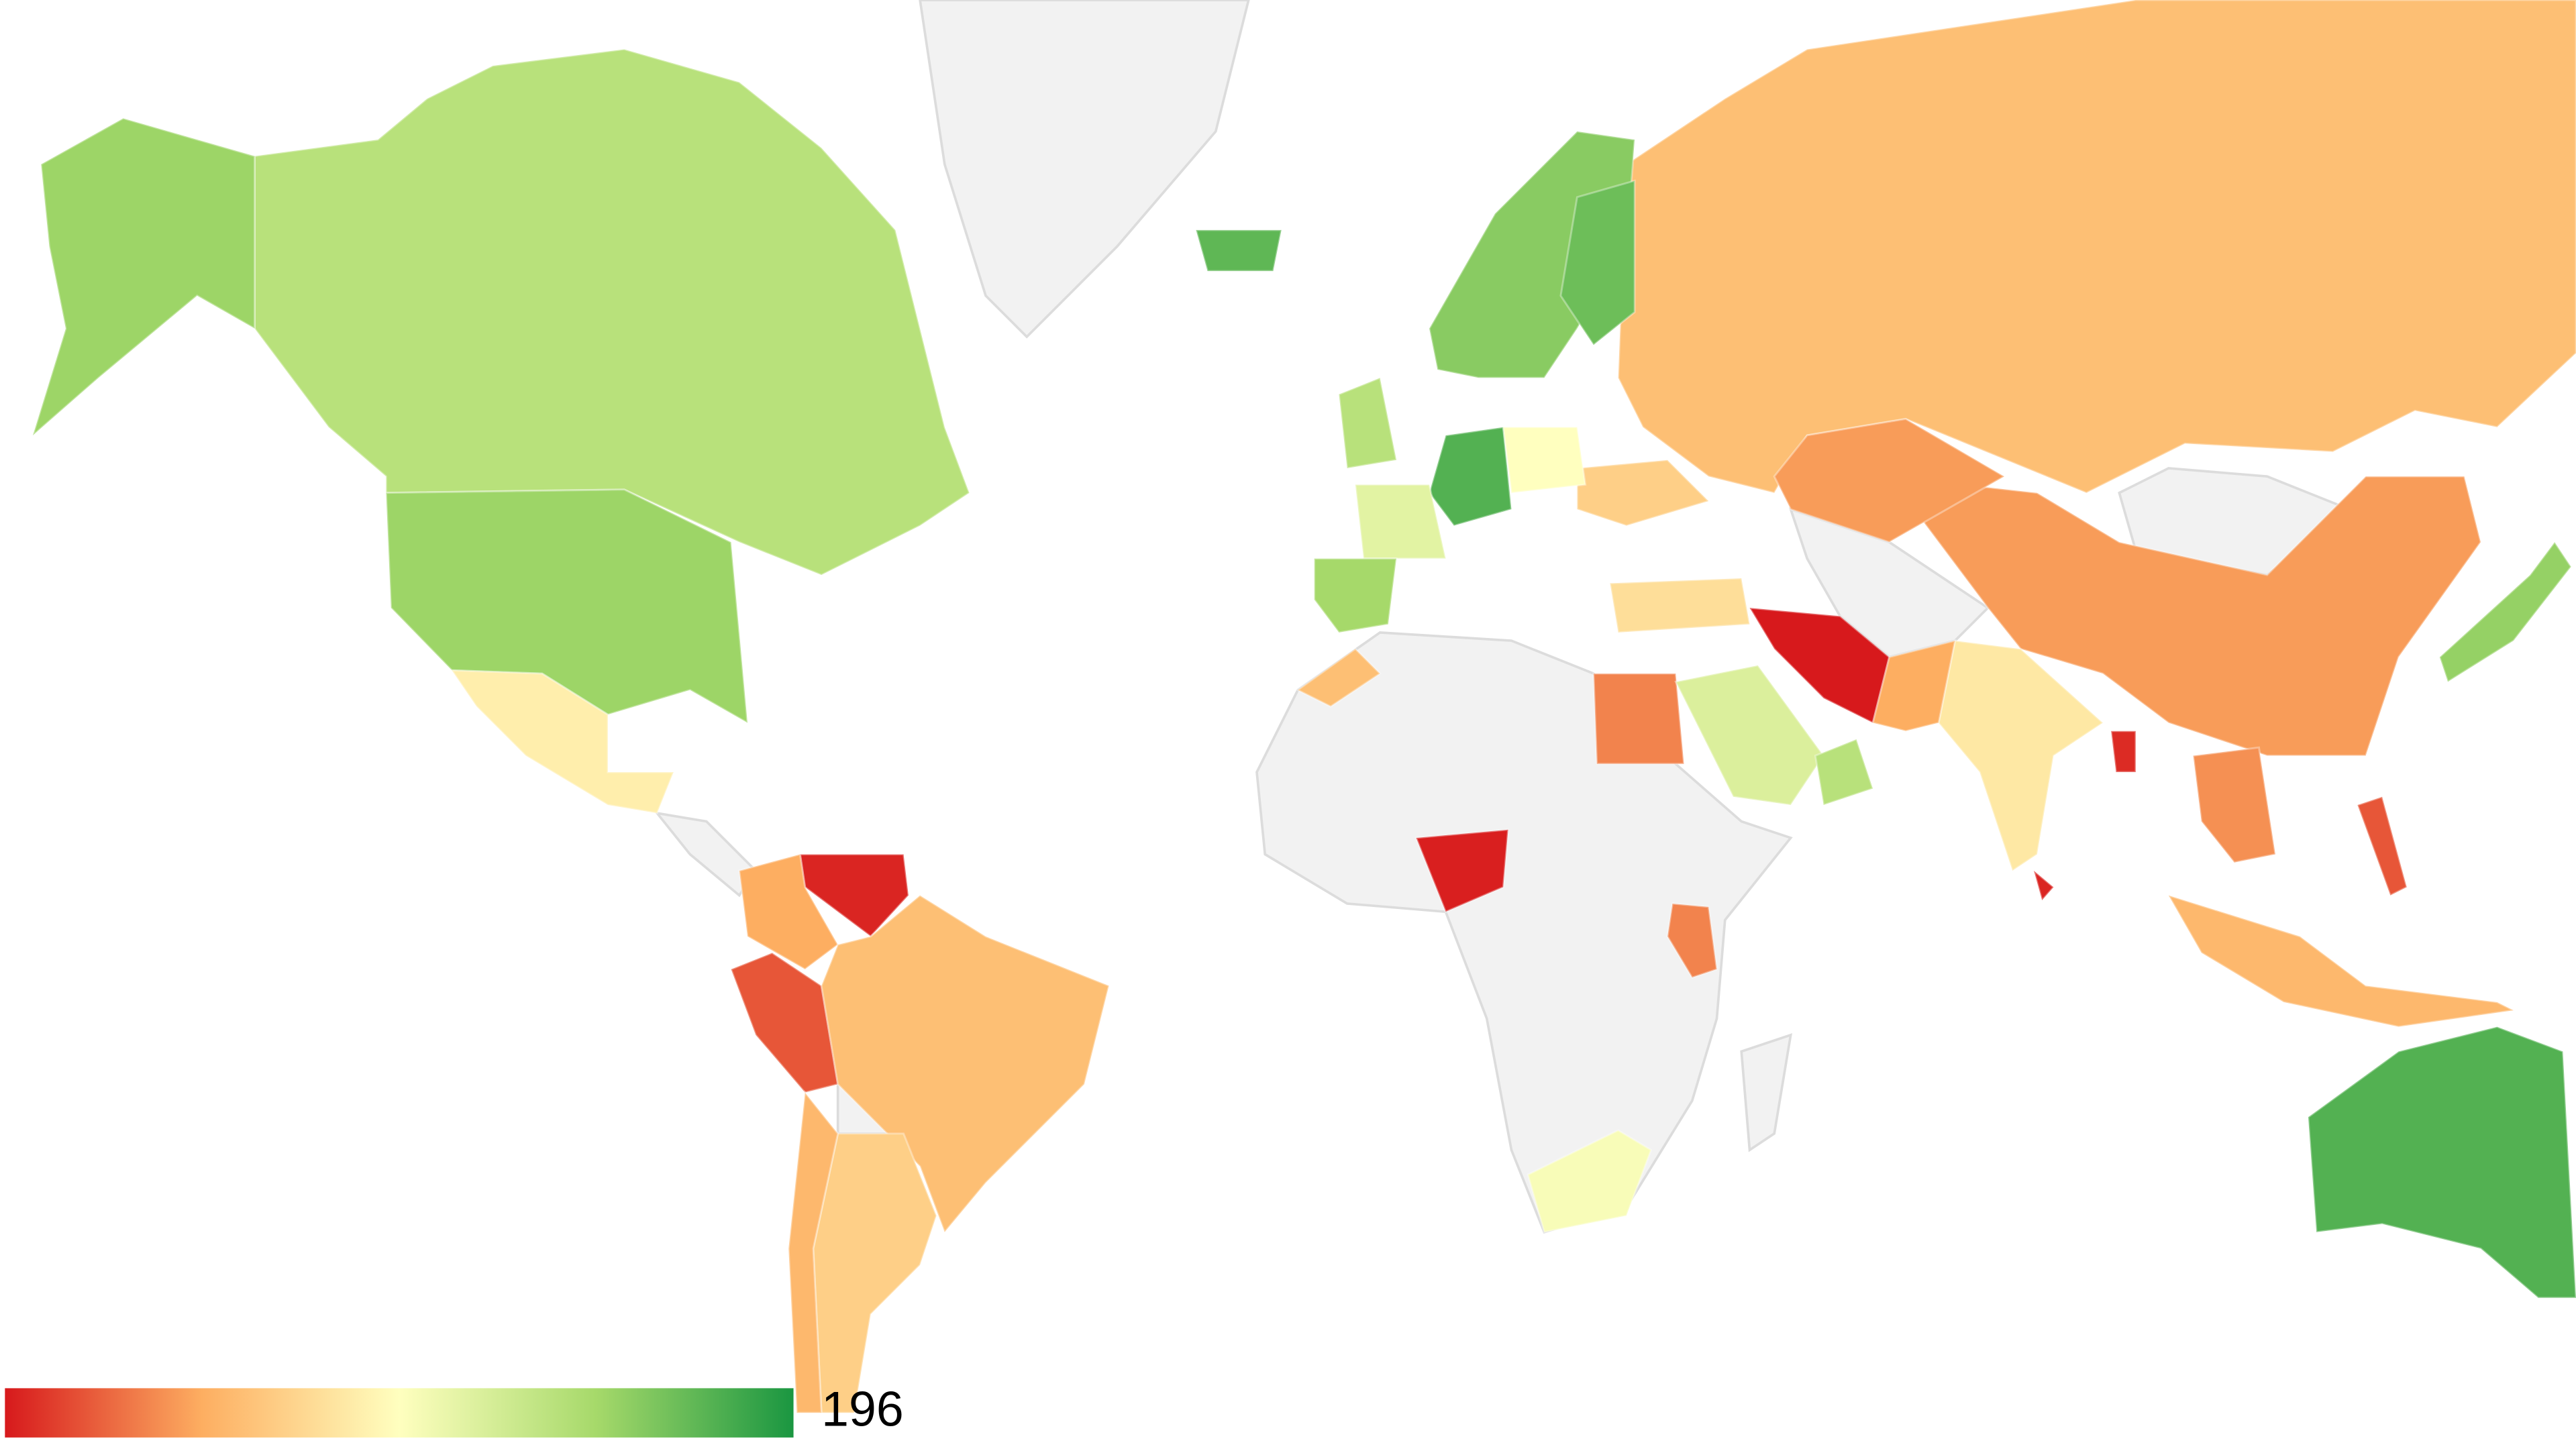  What do you see at coordinates (862, 1409) in the screenshot?
I see `legend-max-label: 196` at bounding box center [862, 1409].